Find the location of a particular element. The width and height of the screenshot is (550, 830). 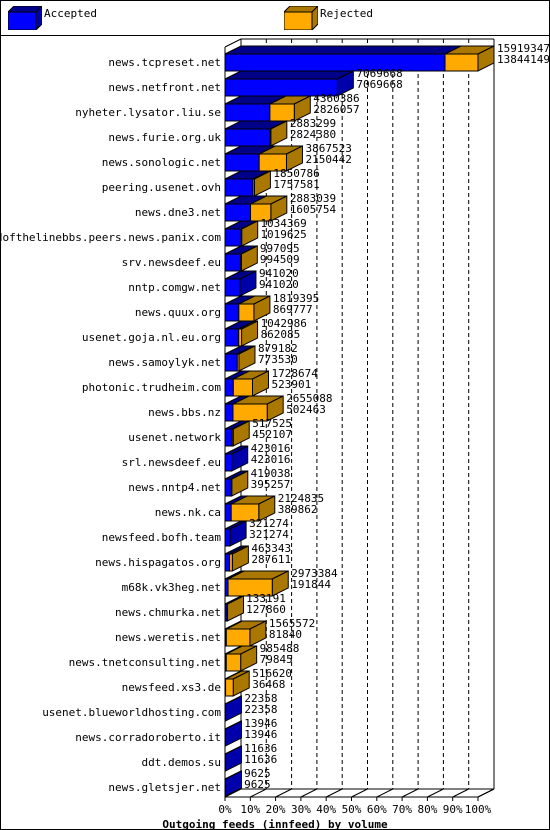

value-label-total: 1850786 is located at coordinates (296, 173).